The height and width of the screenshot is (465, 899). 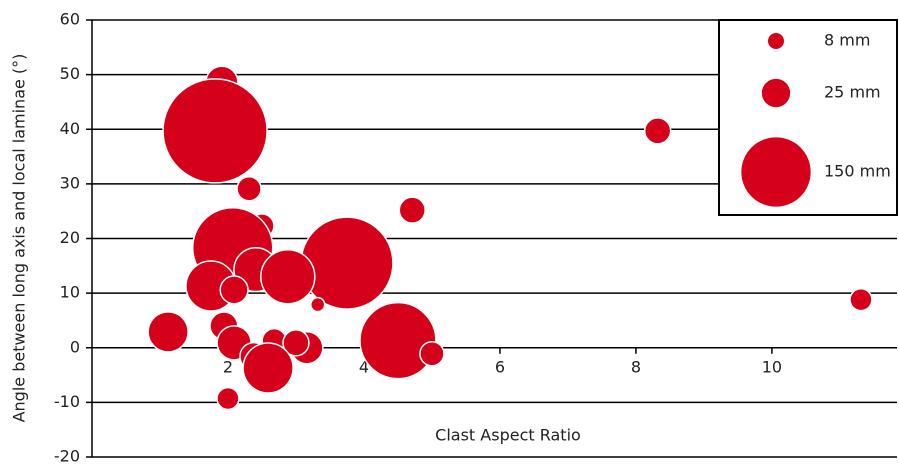 What do you see at coordinates (70, 128) in the screenshot?
I see `y-tick-label: 40` at bounding box center [70, 128].